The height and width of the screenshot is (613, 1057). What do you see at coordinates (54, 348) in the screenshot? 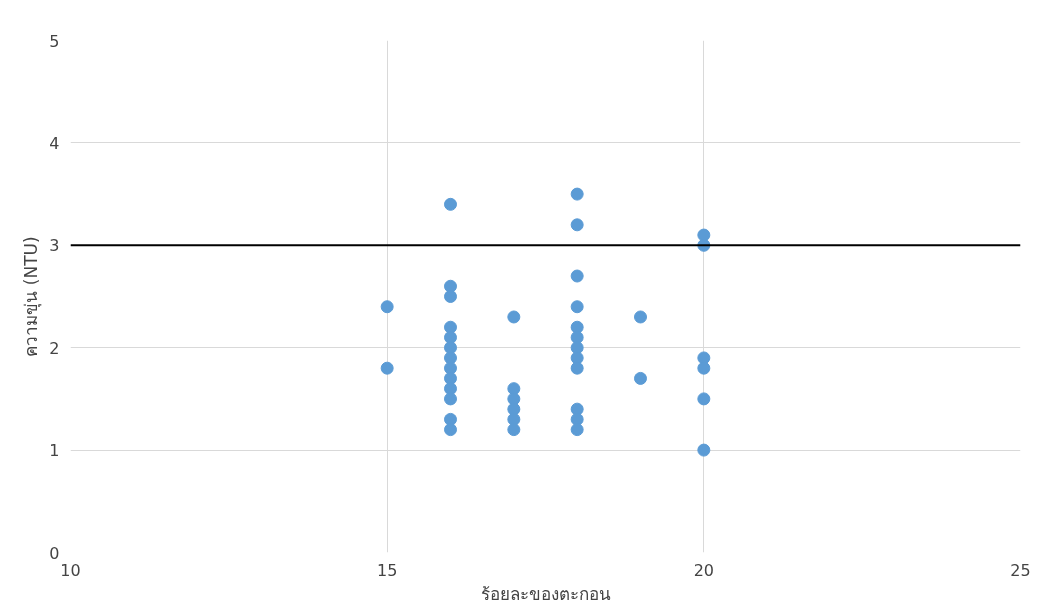
I see `y-tick-label: 2` at bounding box center [54, 348].